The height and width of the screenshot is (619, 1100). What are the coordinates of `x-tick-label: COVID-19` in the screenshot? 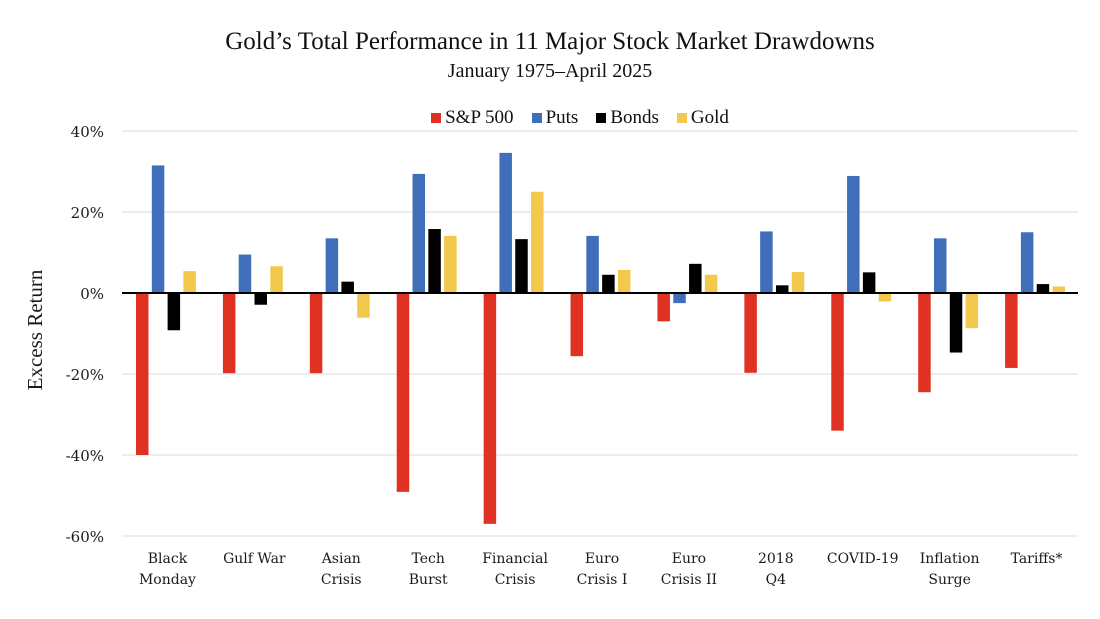 It's located at (863, 559).